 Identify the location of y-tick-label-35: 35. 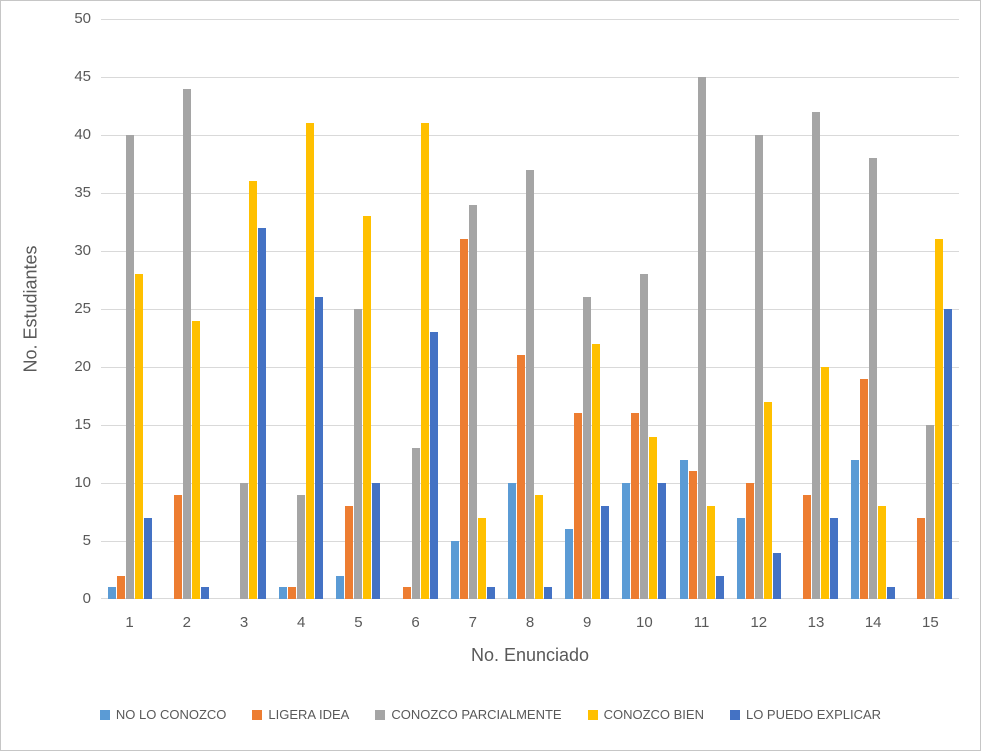
(82, 192).